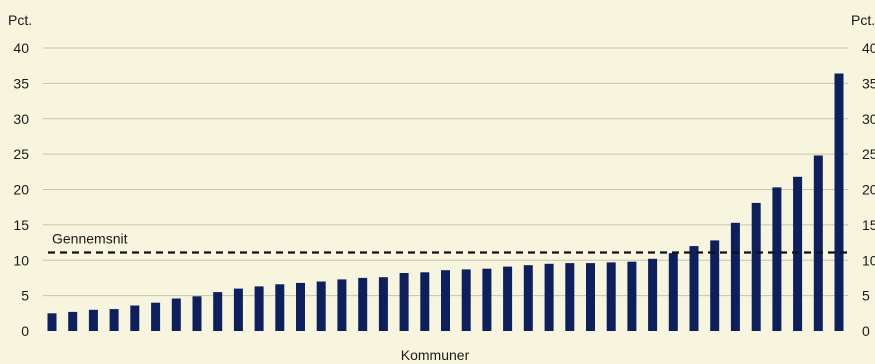  What do you see at coordinates (866, 331) in the screenshot?
I see `y-tick-label-right: 0` at bounding box center [866, 331].